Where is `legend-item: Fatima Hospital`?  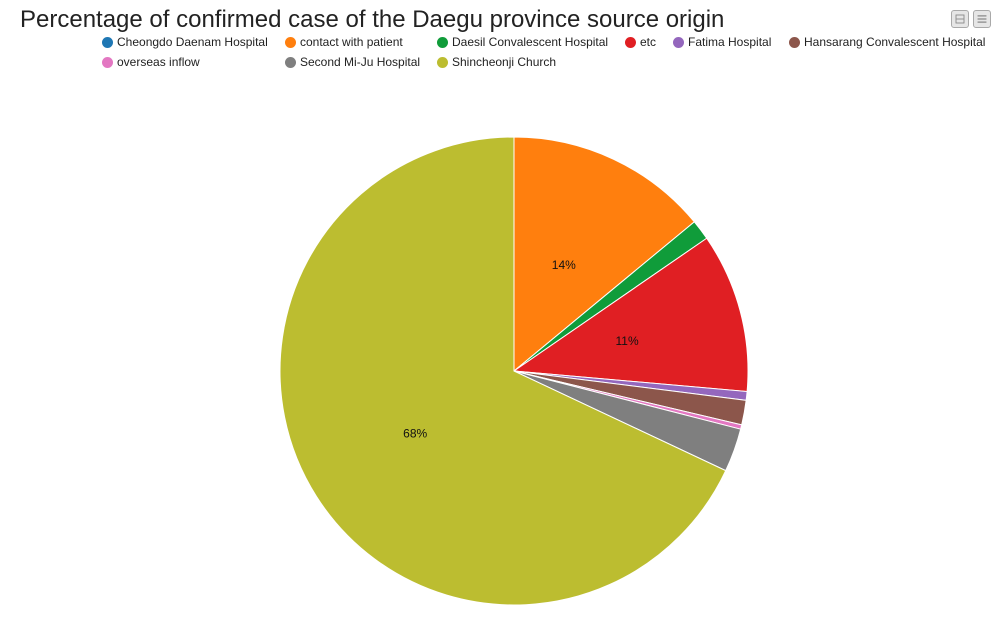 legend-item: Fatima Hospital is located at coordinates (722, 42).